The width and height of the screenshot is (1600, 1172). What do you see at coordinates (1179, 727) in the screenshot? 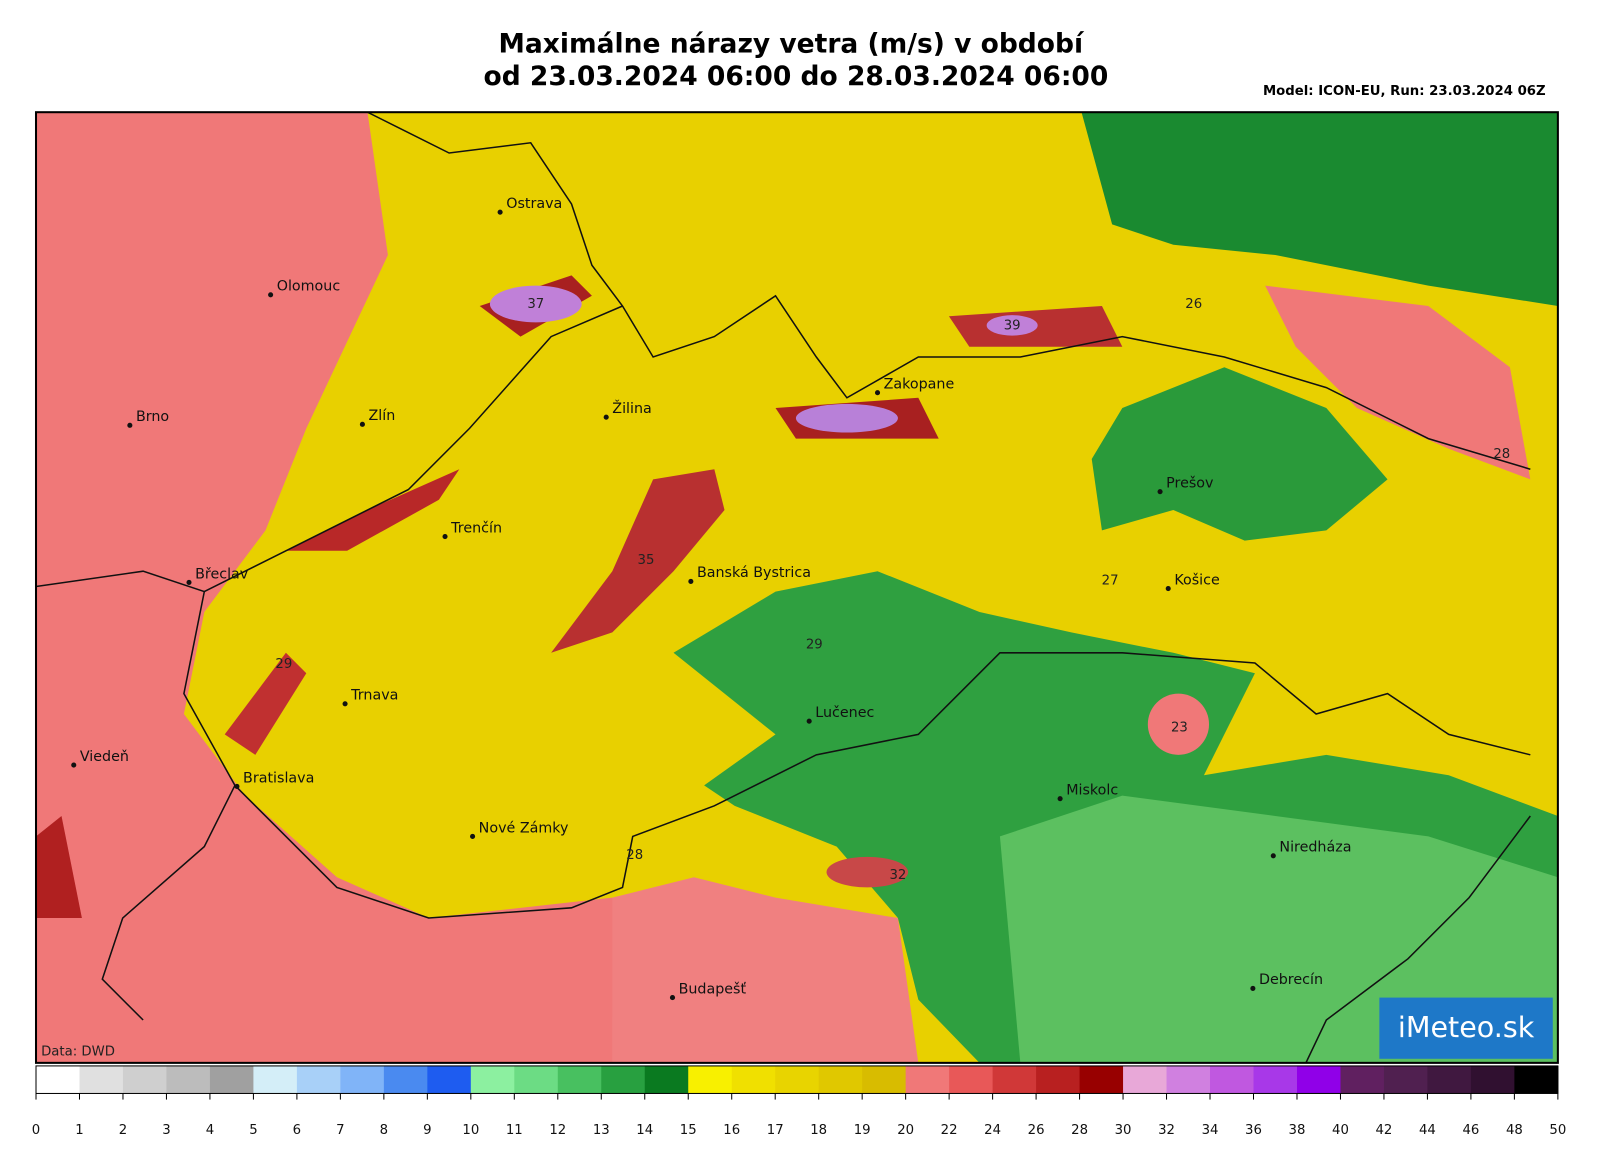
I see `value-label: 23` at bounding box center [1179, 727].